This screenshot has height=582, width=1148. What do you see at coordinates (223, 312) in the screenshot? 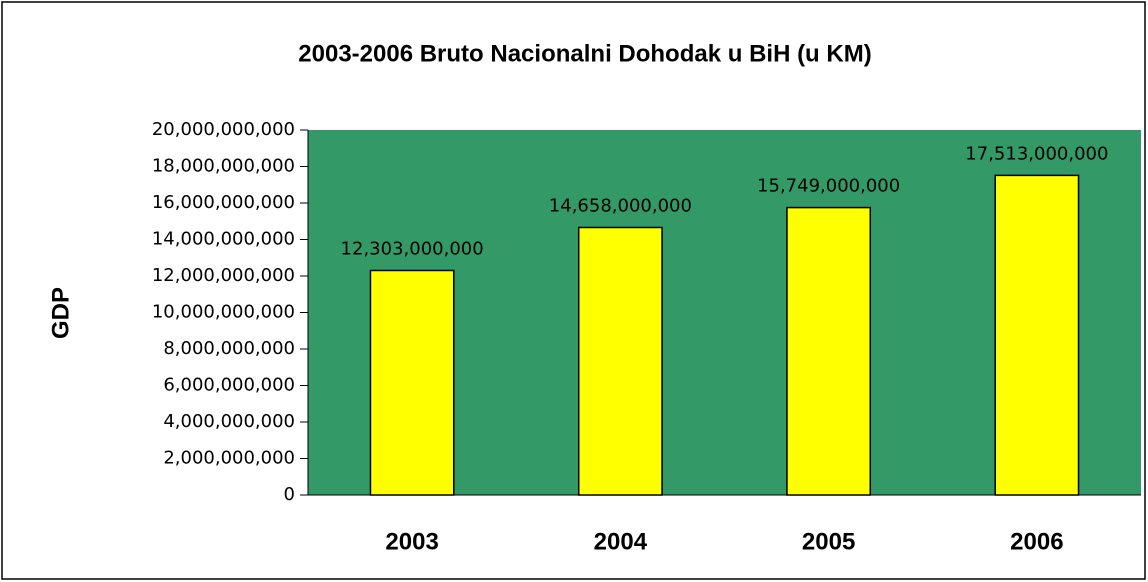
I see `y-tick-label: 10,000,000,000` at bounding box center [223, 312].